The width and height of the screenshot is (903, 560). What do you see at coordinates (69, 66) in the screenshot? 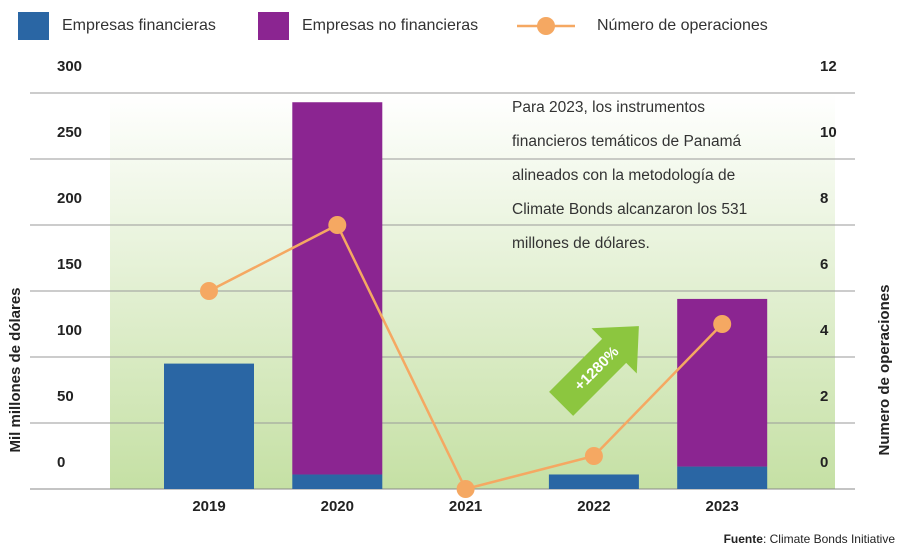
I see `y-tick-label: 300` at bounding box center [69, 66].